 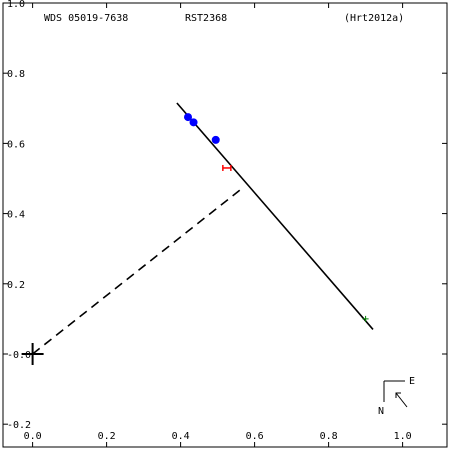 I want to click on y-tick-label: 0.6, so click(x=16, y=144).